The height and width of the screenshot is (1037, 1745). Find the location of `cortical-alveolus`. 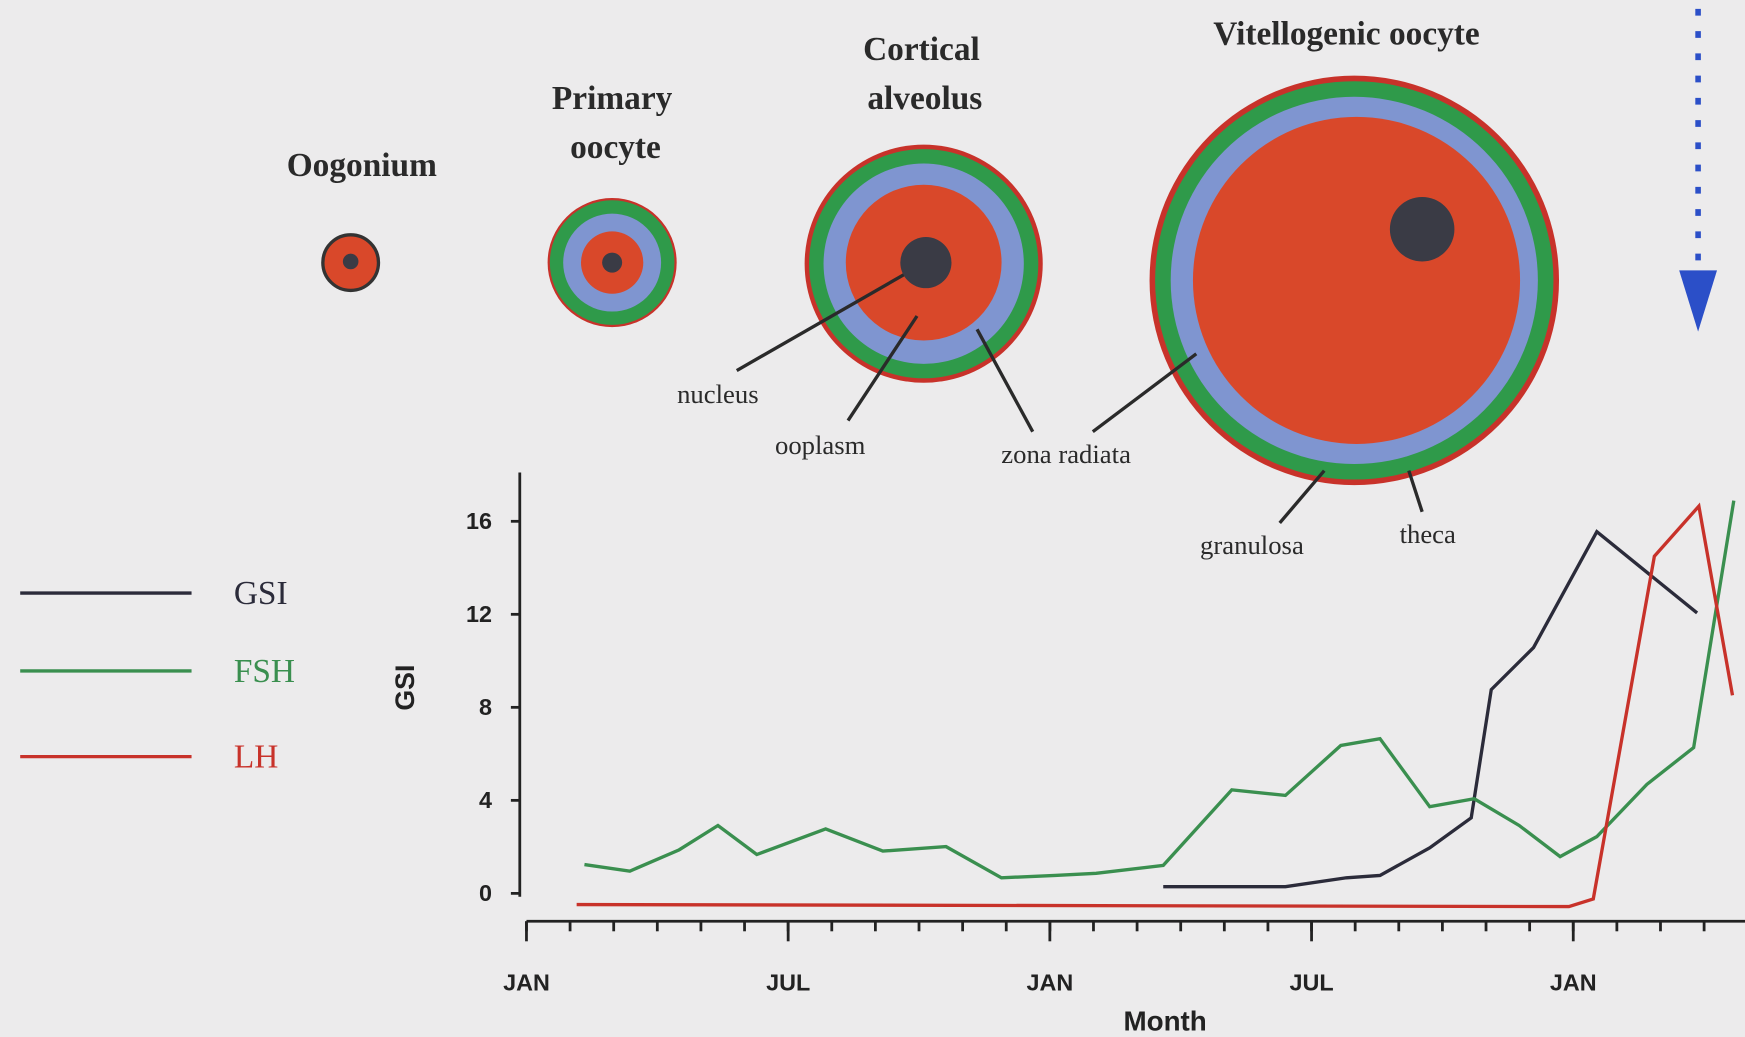

cortical-alveolus is located at coordinates (923, 263).